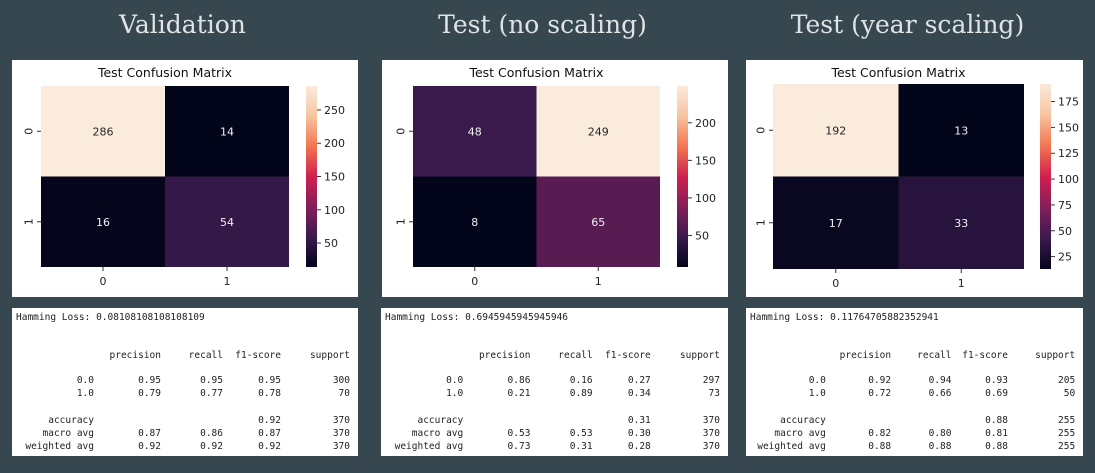  I want to click on hamming-loss-text: Hamming Loss: 0.08108108108108109, so click(110, 317).